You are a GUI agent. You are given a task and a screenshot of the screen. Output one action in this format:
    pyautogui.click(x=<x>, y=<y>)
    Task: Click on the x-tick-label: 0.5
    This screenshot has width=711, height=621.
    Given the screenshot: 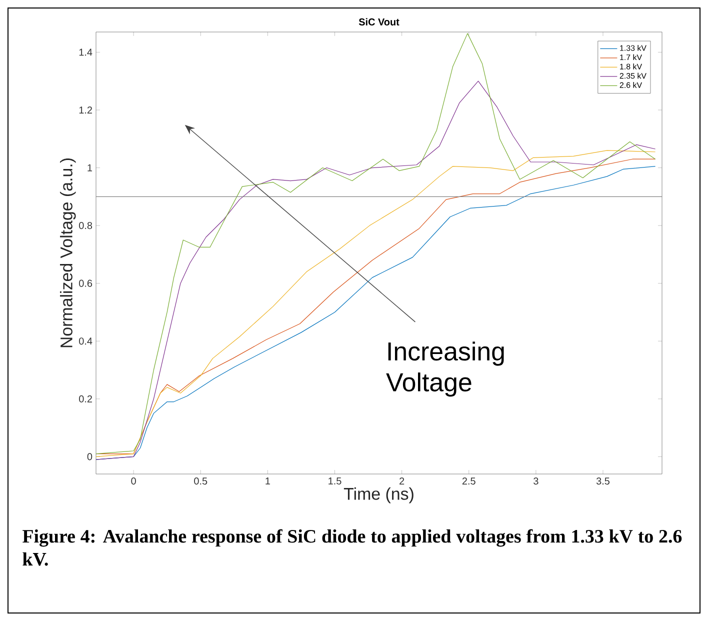 What is the action you would take?
    pyautogui.click(x=201, y=481)
    